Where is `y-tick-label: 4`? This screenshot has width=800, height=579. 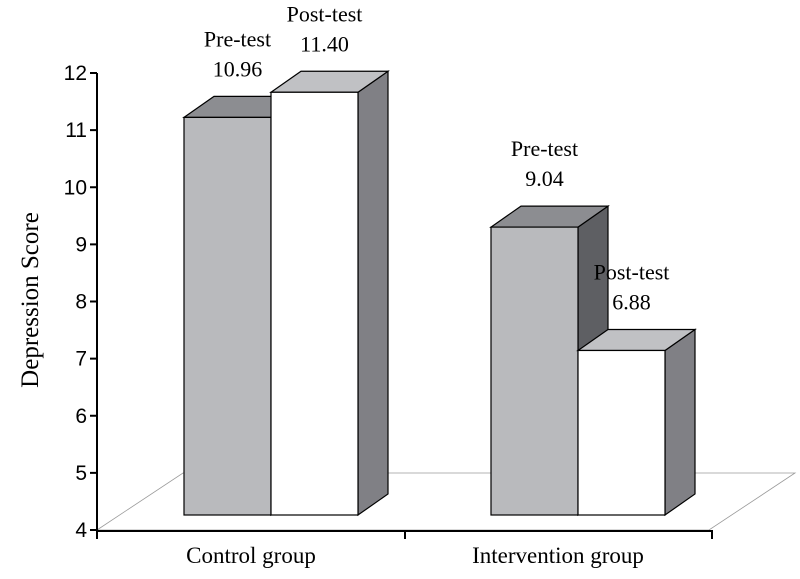
y-tick-label: 4 is located at coordinates (81, 530).